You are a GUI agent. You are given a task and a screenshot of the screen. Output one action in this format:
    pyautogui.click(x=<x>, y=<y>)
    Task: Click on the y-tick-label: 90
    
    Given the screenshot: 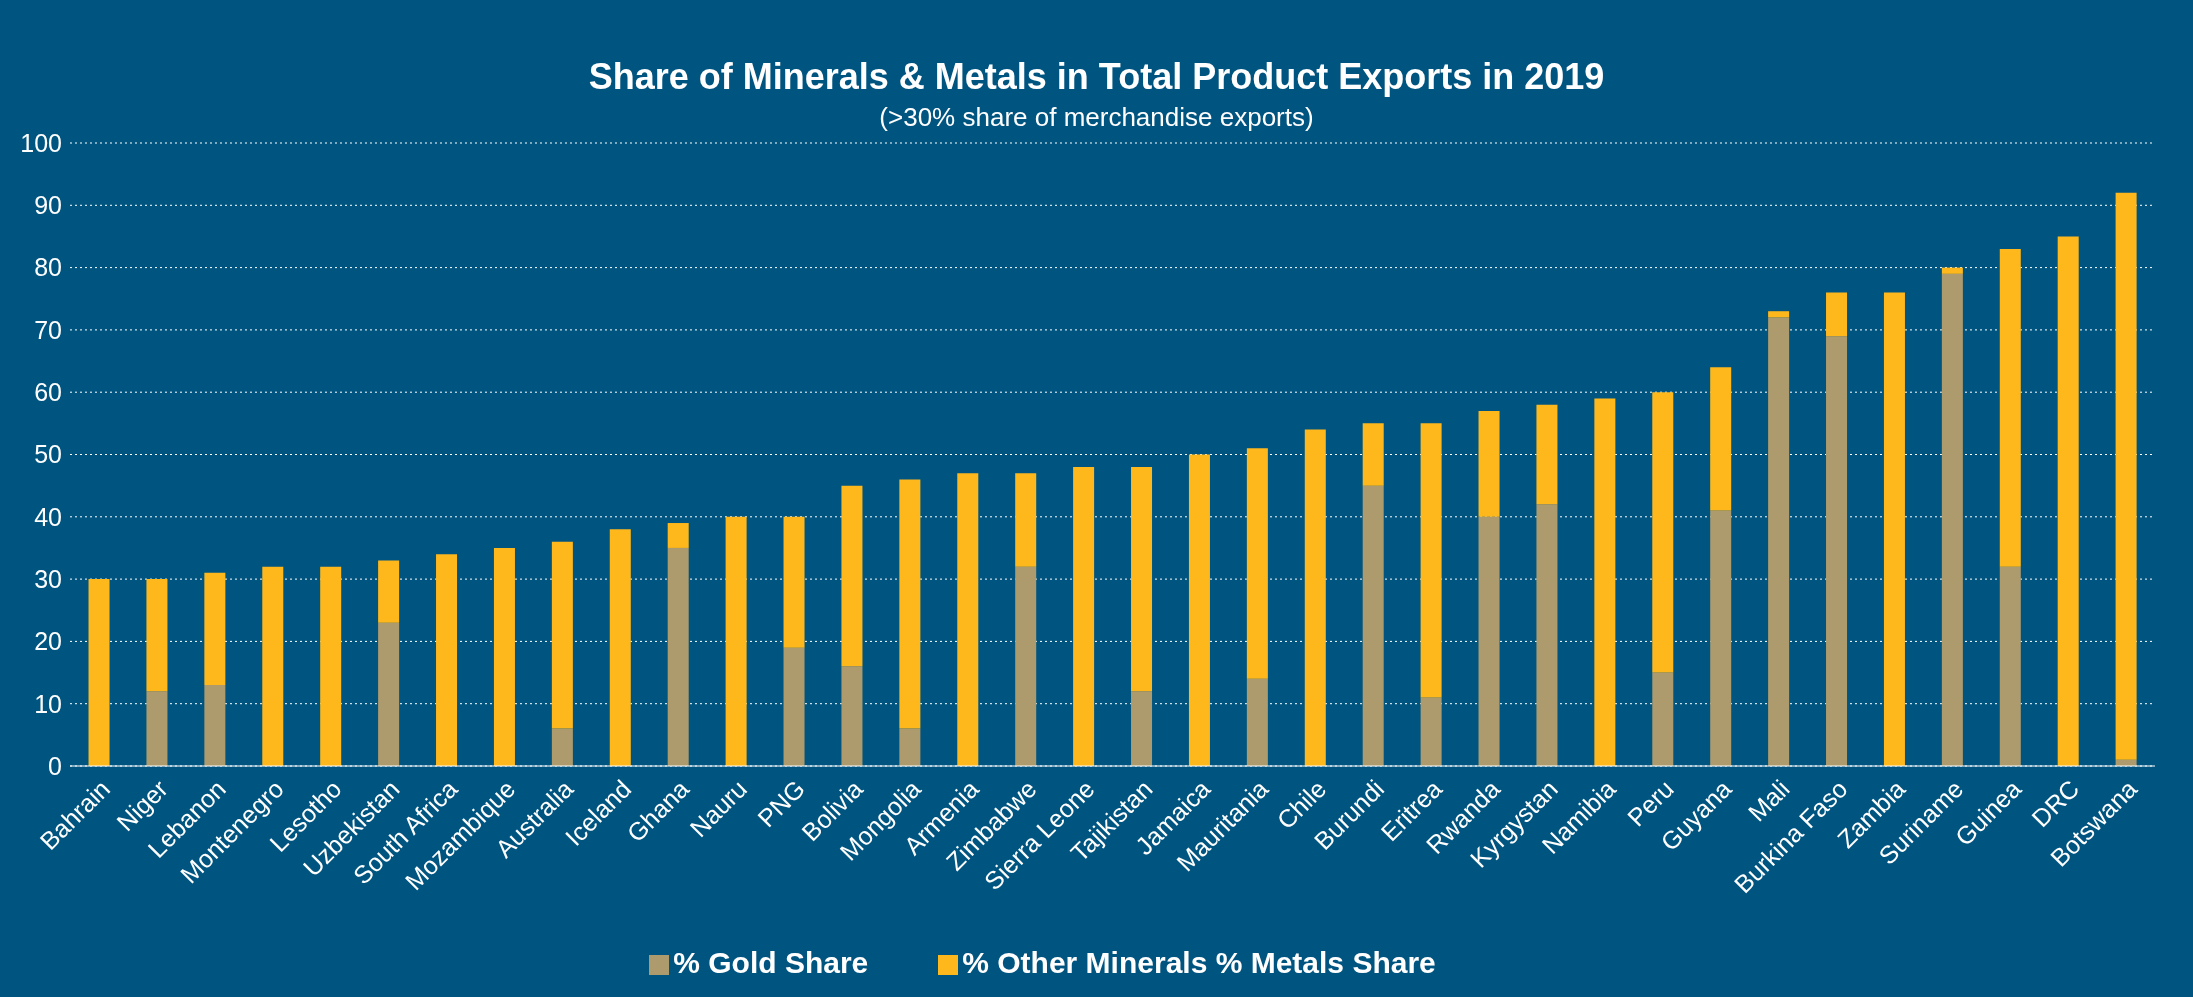 What is the action you would take?
    pyautogui.click(x=48, y=205)
    